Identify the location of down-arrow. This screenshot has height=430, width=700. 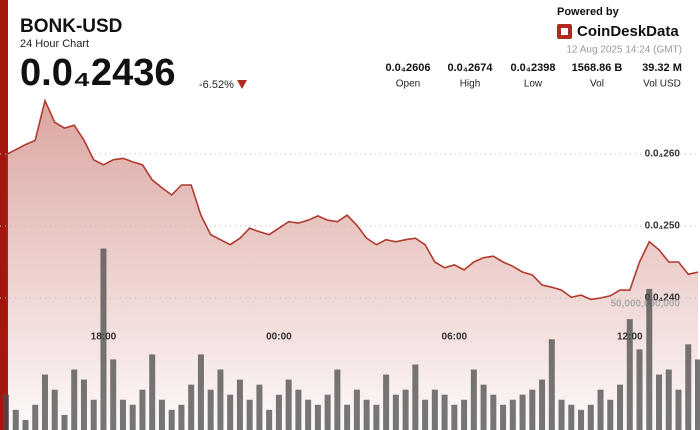
(242, 84).